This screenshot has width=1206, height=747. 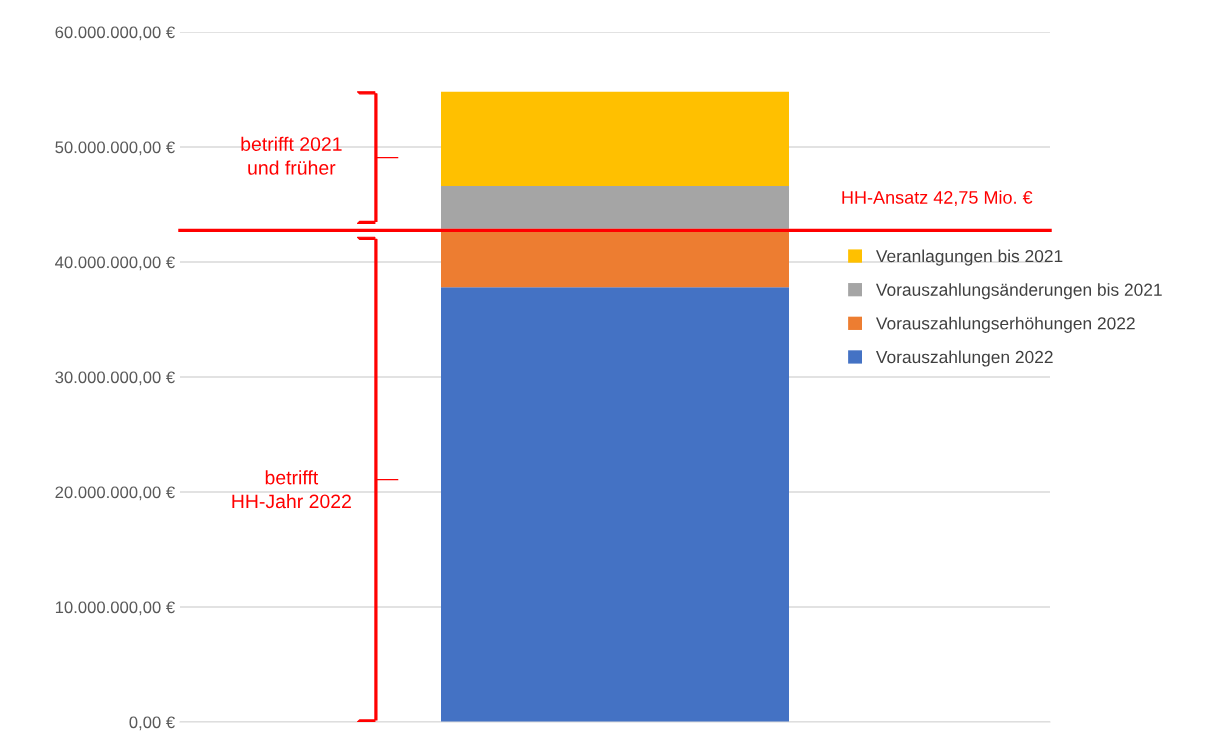 I want to click on annotation: betrifft HH-Jahr 2022, so click(x=291, y=489).